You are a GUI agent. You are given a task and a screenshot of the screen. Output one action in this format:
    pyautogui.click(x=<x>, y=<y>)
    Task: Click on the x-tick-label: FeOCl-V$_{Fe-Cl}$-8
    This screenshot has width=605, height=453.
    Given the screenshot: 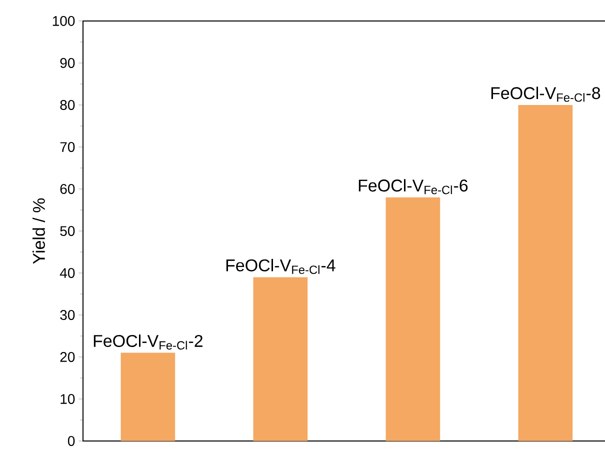 What is the action you would take?
    pyautogui.click(x=545, y=94)
    